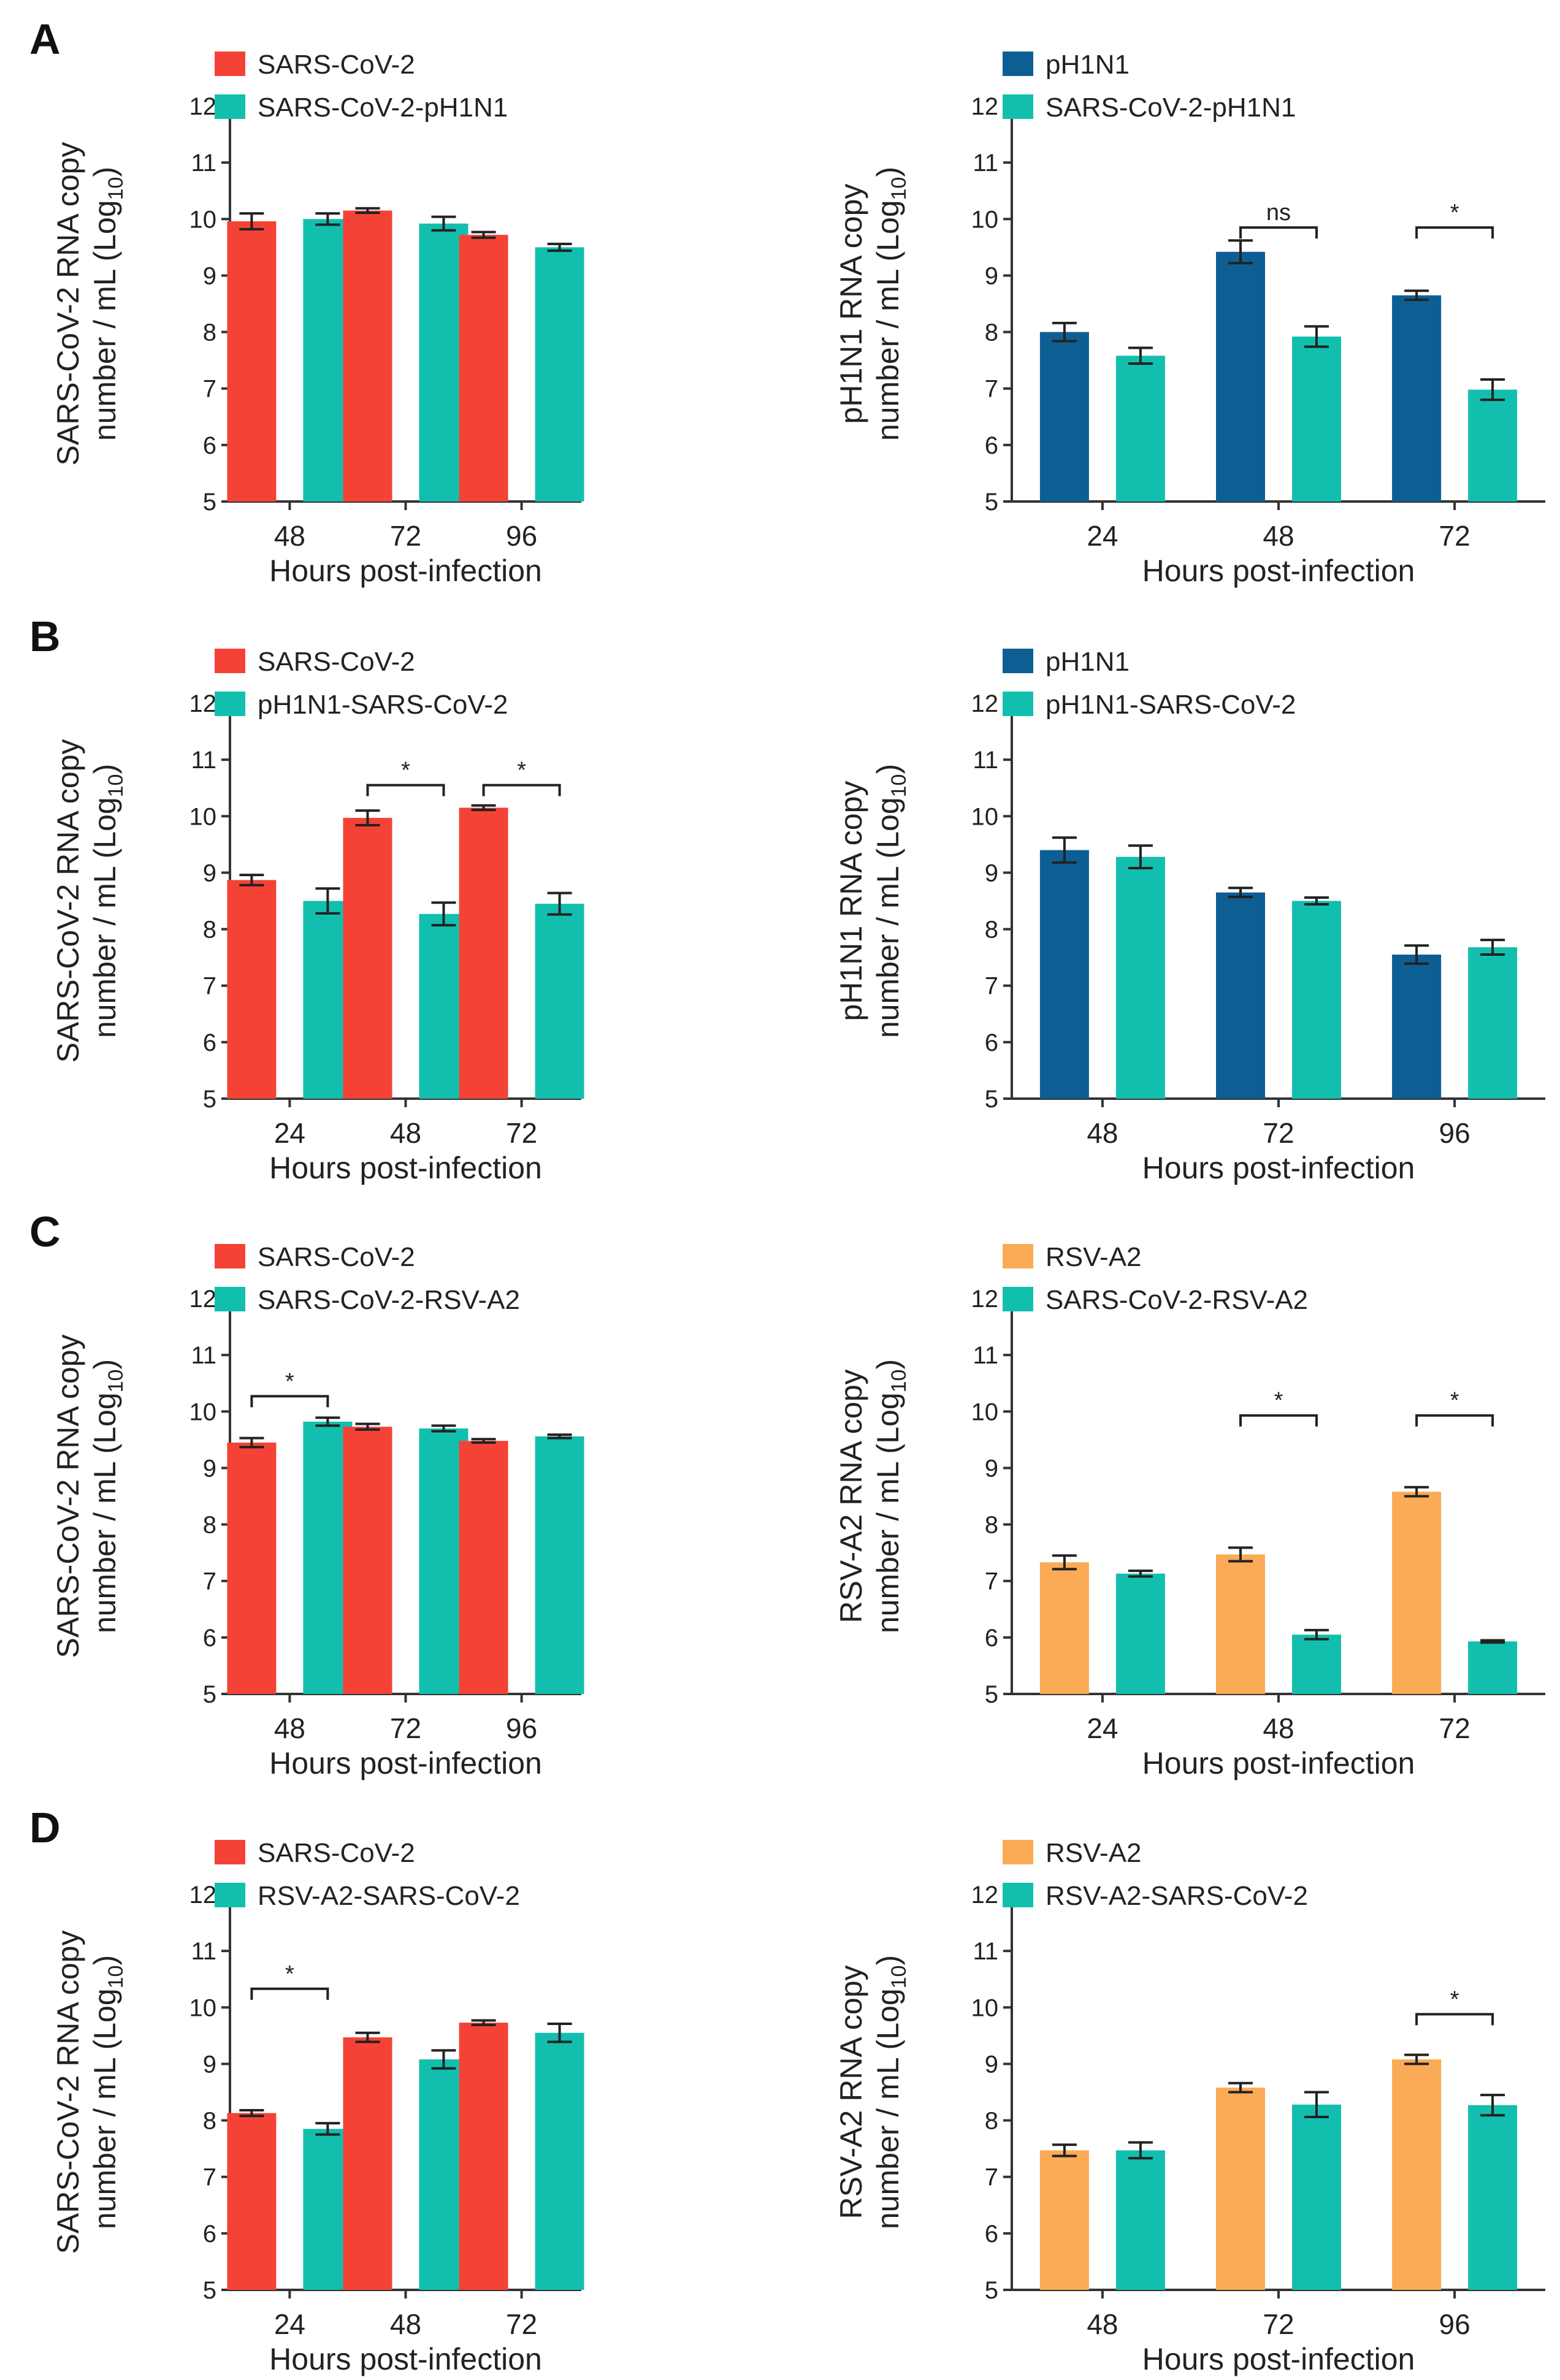 The image size is (1560, 2380). What do you see at coordinates (891, 1496) in the screenshot?
I see `y-axis-title-line2: number / mL (Log10)` at bounding box center [891, 1496].